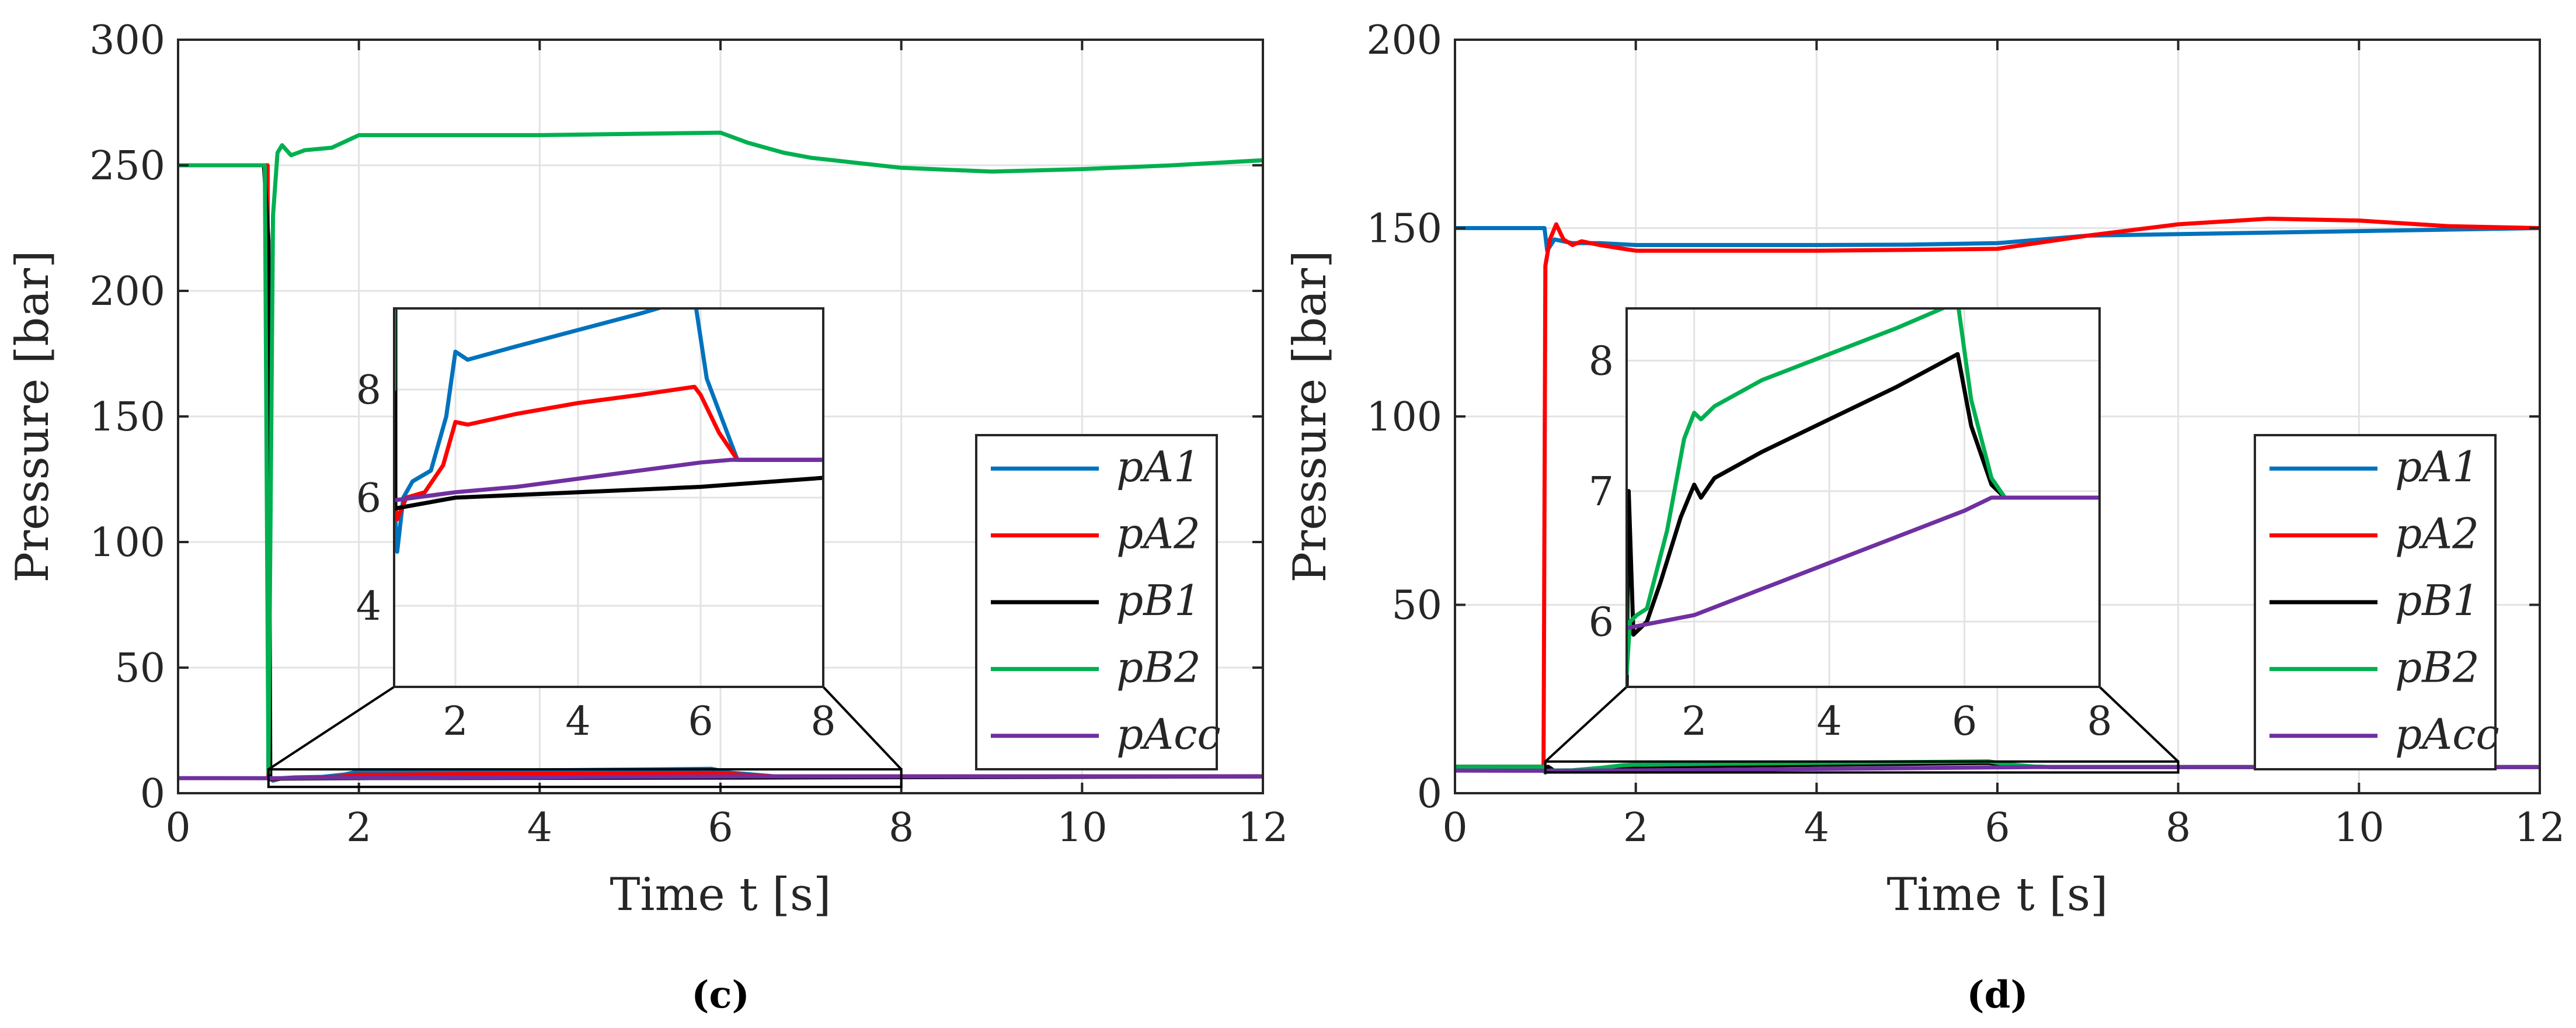 This screenshot has width=2576, height=1028. Describe the element at coordinates (720, 995) in the screenshot. I see `panel-caption: (c)` at that location.